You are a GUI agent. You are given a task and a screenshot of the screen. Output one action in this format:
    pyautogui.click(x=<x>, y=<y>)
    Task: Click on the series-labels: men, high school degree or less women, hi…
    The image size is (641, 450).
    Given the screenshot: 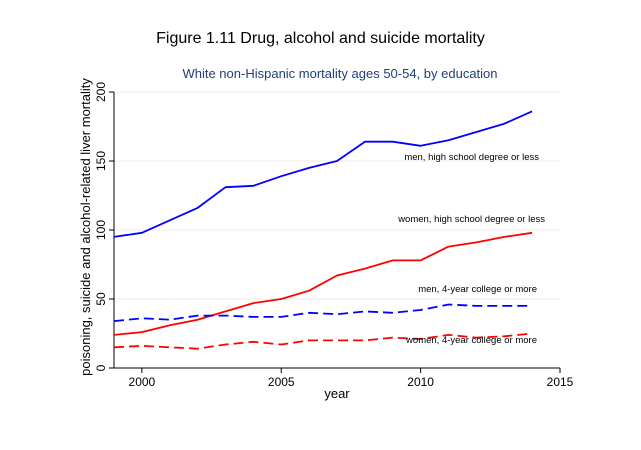 What is the action you would take?
    pyautogui.click(x=471, y=249)
    